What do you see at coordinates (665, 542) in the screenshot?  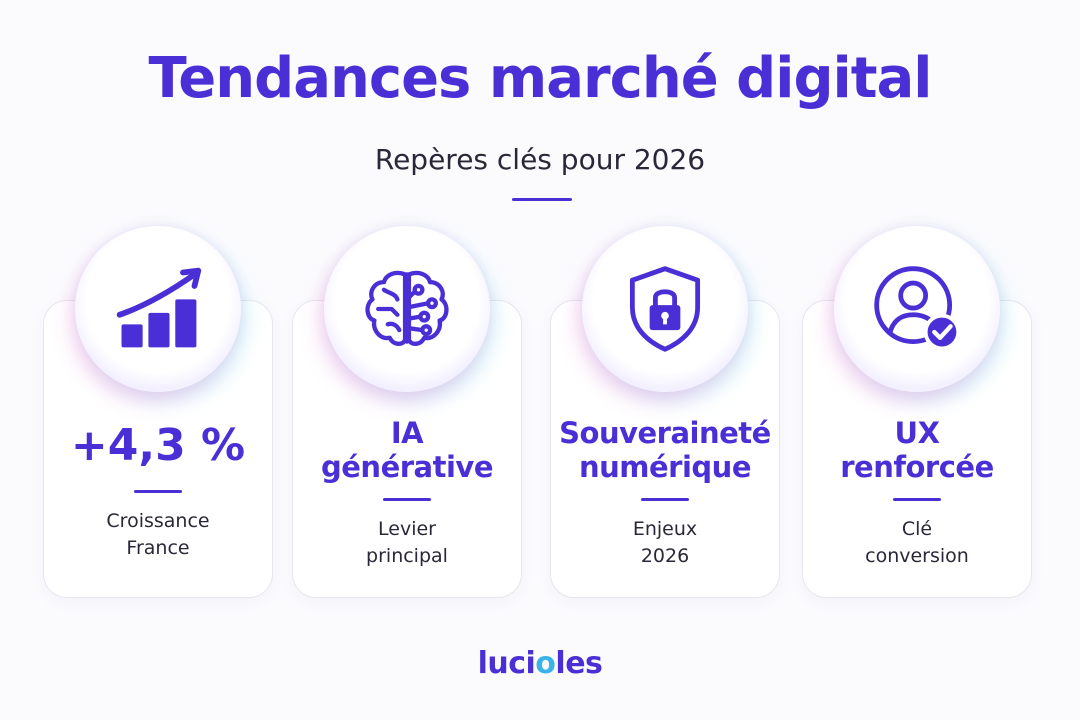 I see `stat-caption-sovereignty: Enjeux 2026` at bounding box center [665, 542].